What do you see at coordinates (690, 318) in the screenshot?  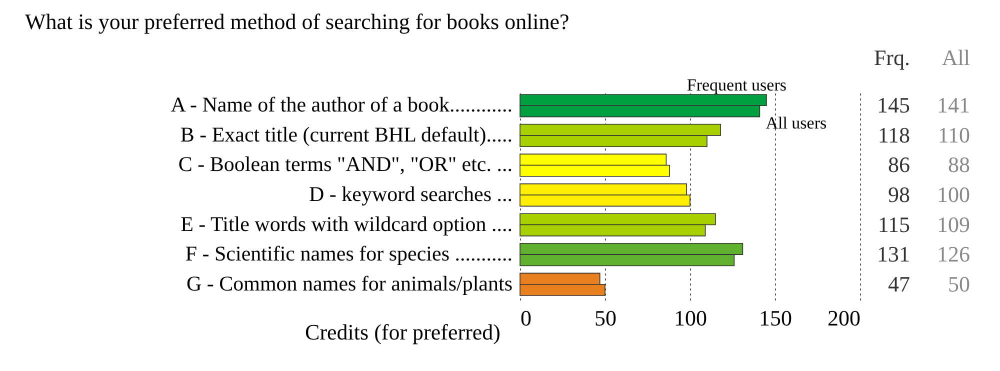 I see `x-tick-label: 100` at bounding box center [690, 318].